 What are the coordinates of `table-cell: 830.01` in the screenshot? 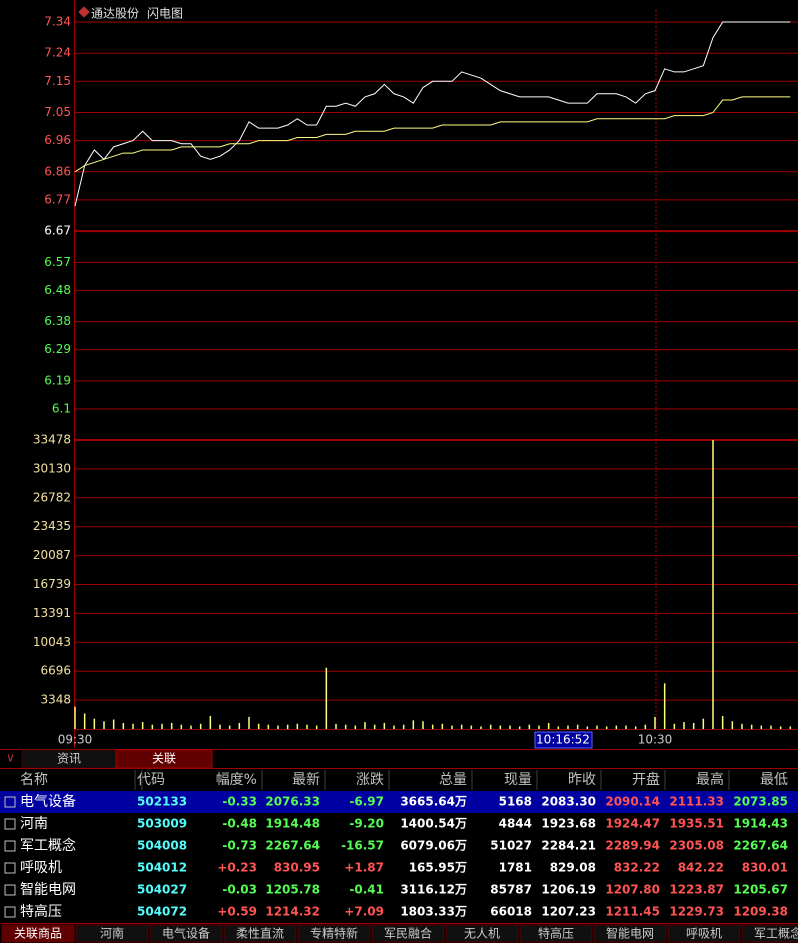 It's located at (765, 868).